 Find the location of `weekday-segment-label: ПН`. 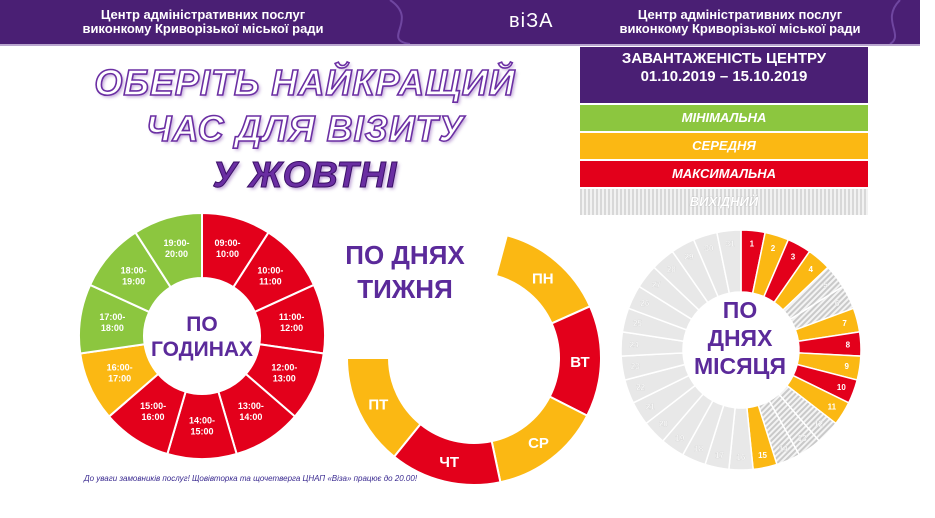

weekday-segment-label: ПН is located at coordinates (543, 278).